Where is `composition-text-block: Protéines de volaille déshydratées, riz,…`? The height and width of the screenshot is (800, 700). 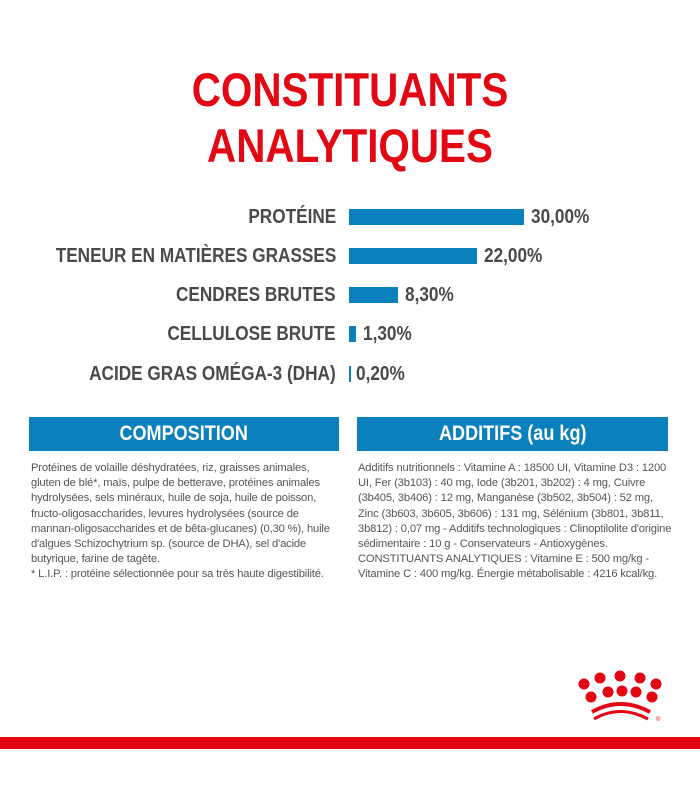
composition-text-block: Protéines de volaille déshydratées, riz,… is located at coordinates (186, 522).